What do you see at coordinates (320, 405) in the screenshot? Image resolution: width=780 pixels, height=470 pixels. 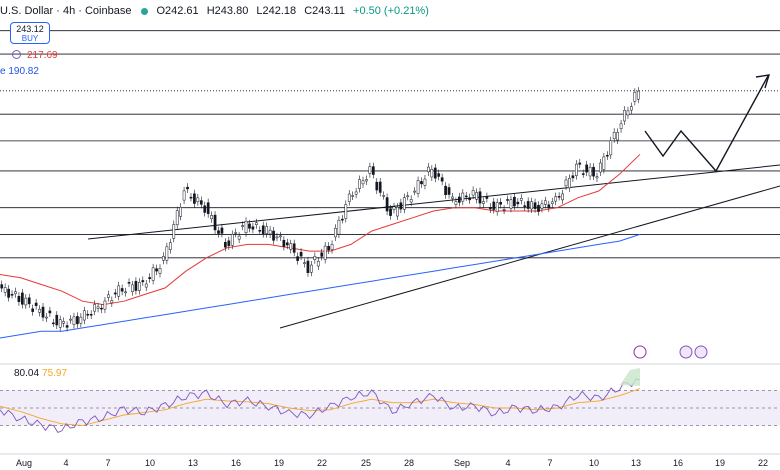 I see `rsi-line` at bounding box center [320, 405].